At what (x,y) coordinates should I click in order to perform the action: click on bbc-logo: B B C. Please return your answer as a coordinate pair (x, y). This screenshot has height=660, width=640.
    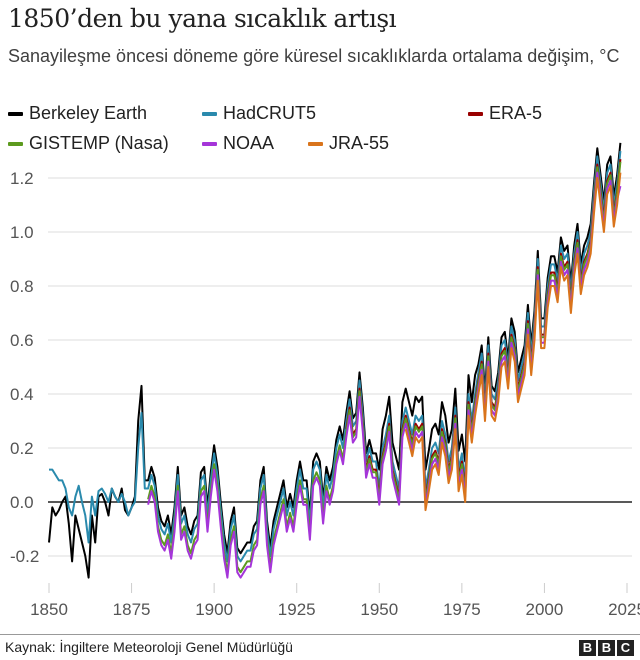
    Looking at the image, I should click on (606, 648).